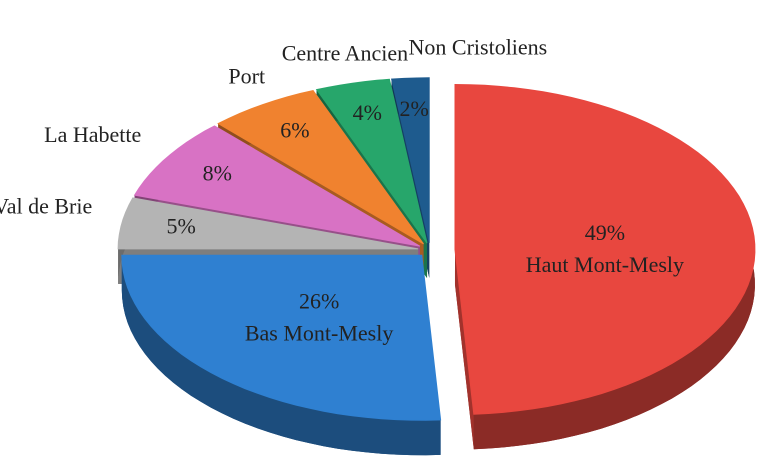 This screenshot has height=463, width=763. I want to click on value-label: 5%, so click(180, 225).